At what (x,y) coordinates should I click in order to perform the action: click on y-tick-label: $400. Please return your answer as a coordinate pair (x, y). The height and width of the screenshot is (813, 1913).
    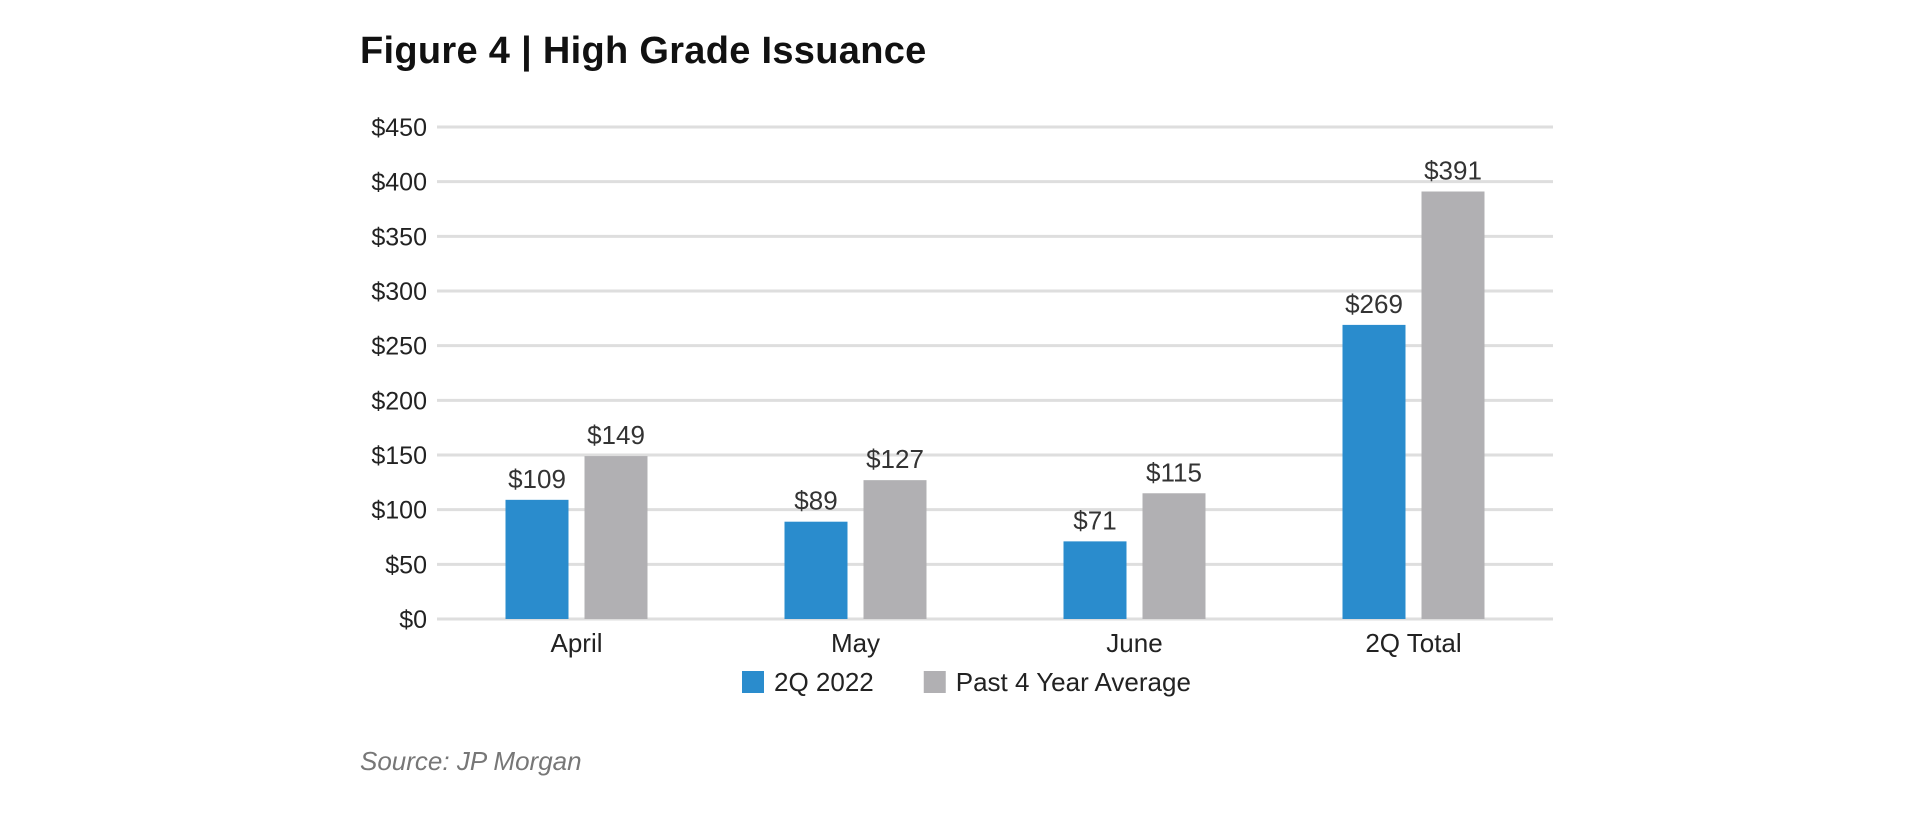
    Looking at the image, I should click on (399, 183).